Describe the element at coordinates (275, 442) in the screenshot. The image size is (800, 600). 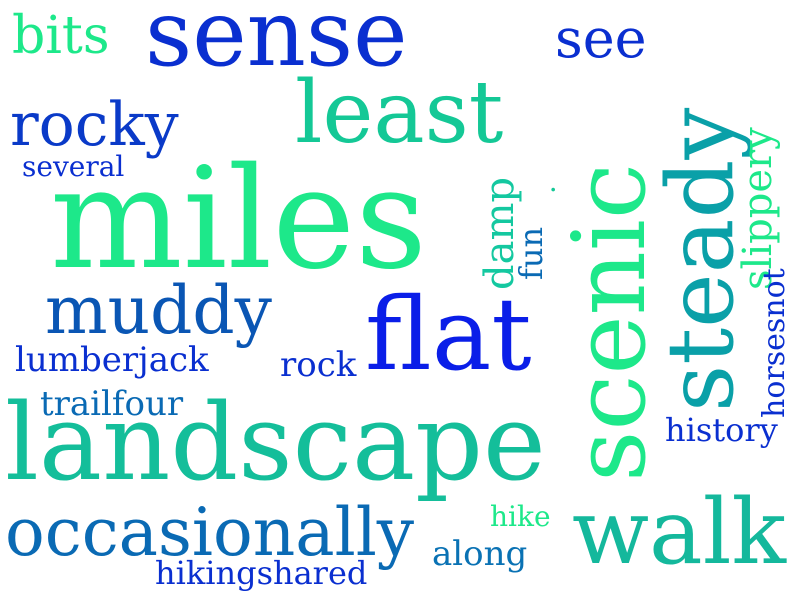
I see `word-landscape: landscape` at that location.